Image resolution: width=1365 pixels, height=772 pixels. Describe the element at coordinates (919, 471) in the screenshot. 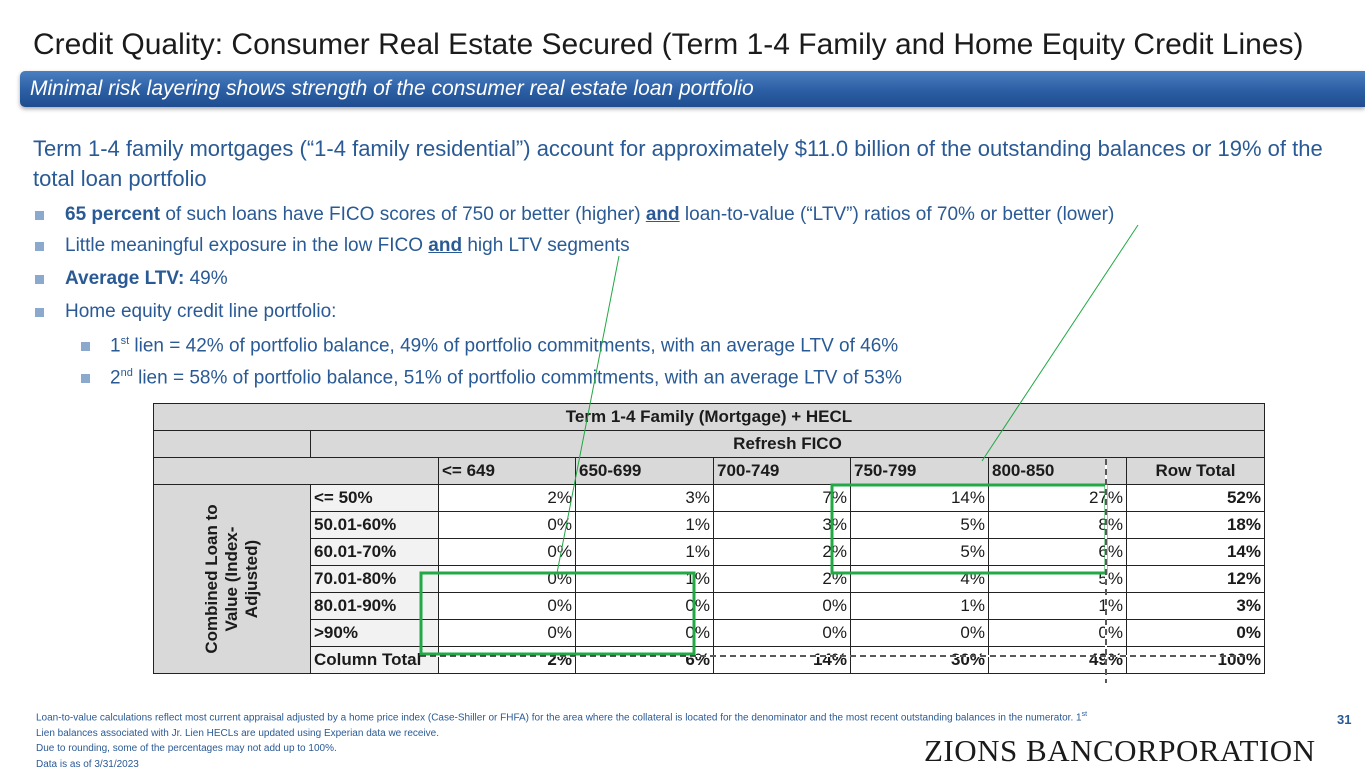

I see `column-header: 750-799` at that location.